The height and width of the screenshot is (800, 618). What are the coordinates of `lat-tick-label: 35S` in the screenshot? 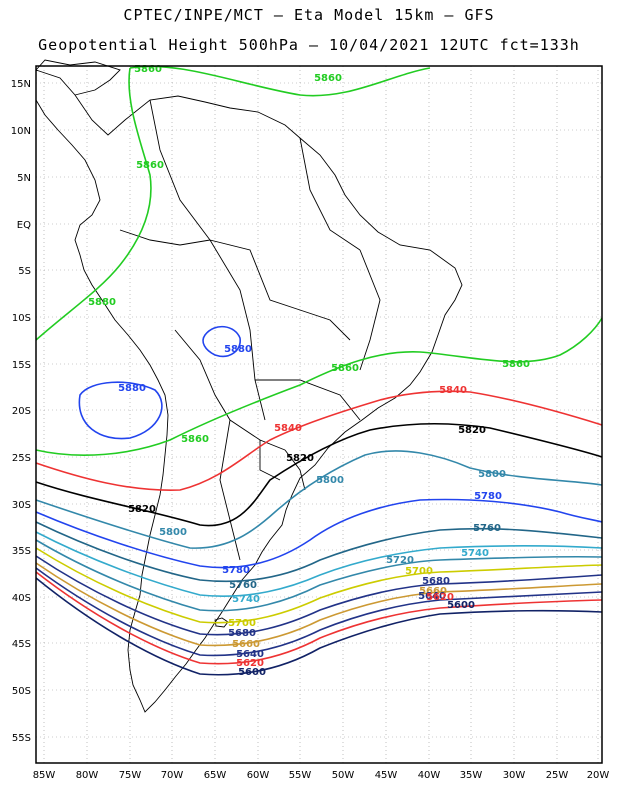 It's located at (21, 551).